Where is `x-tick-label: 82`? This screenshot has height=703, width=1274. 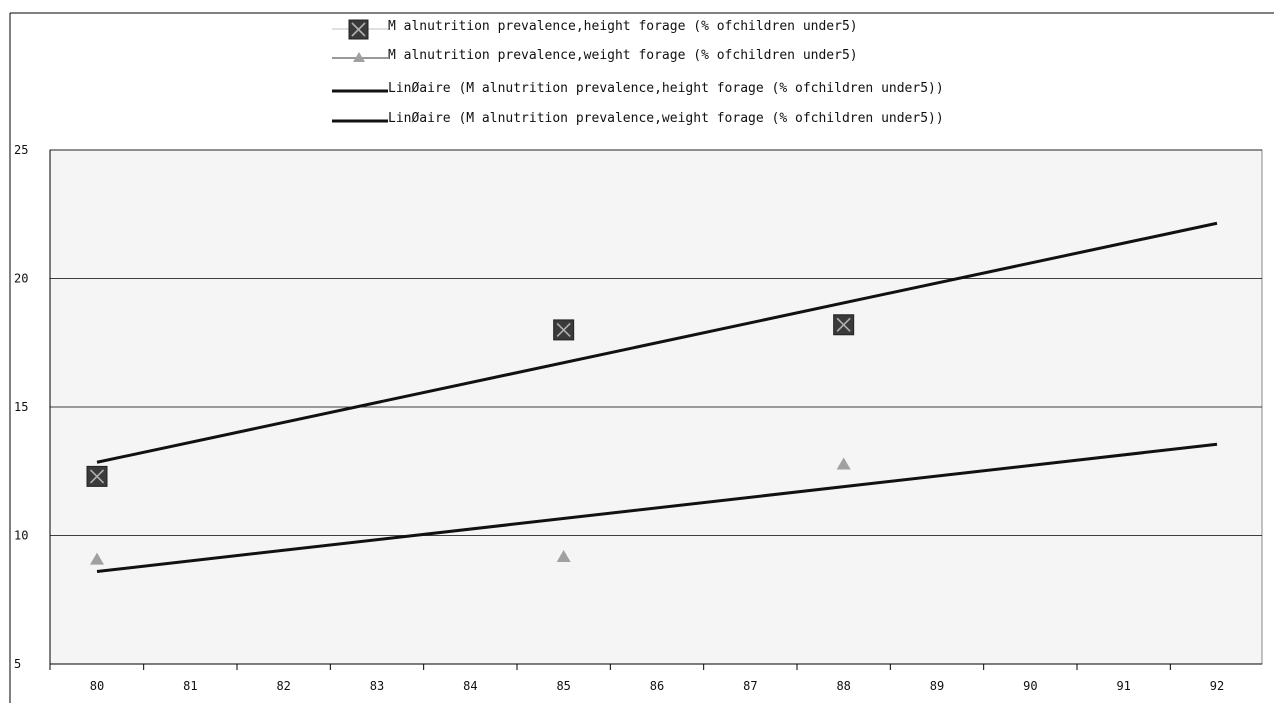 x-tick-label: 82 is located at coordinates (283, 686).